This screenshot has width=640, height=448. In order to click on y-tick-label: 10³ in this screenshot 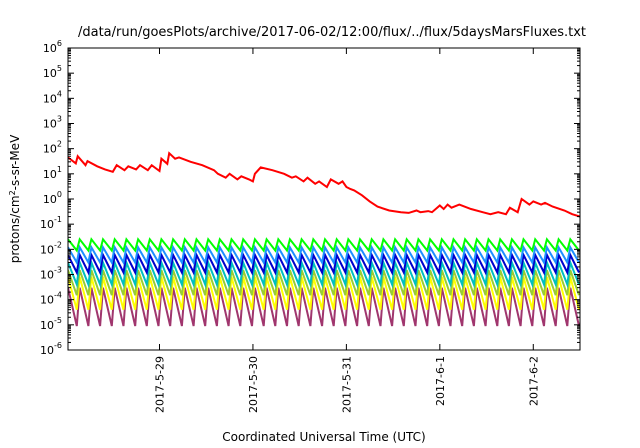, I will do `click(52, 123)`.